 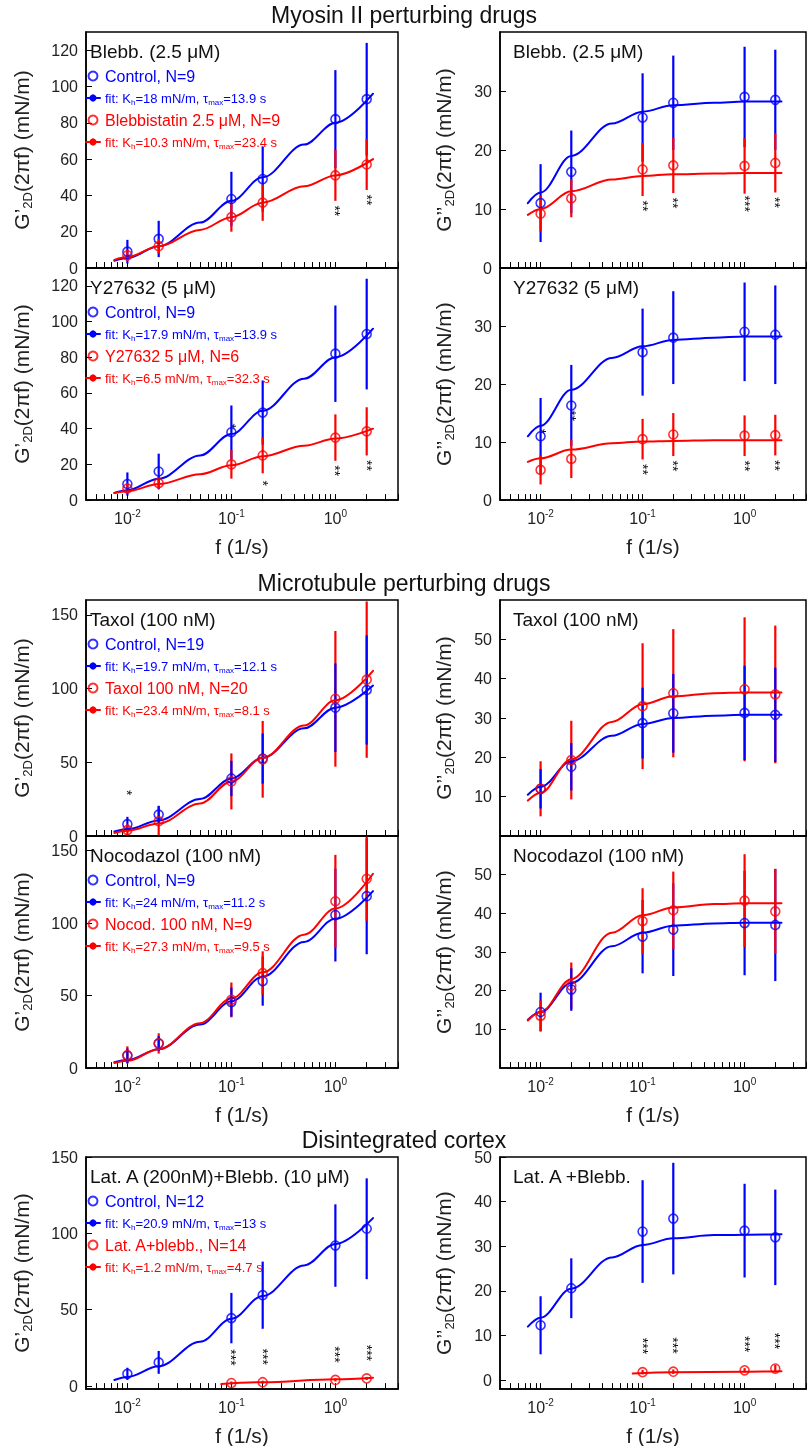 I want to click on legend-label: Taxol 100 nM, N=20, so click(x=176, y=688).